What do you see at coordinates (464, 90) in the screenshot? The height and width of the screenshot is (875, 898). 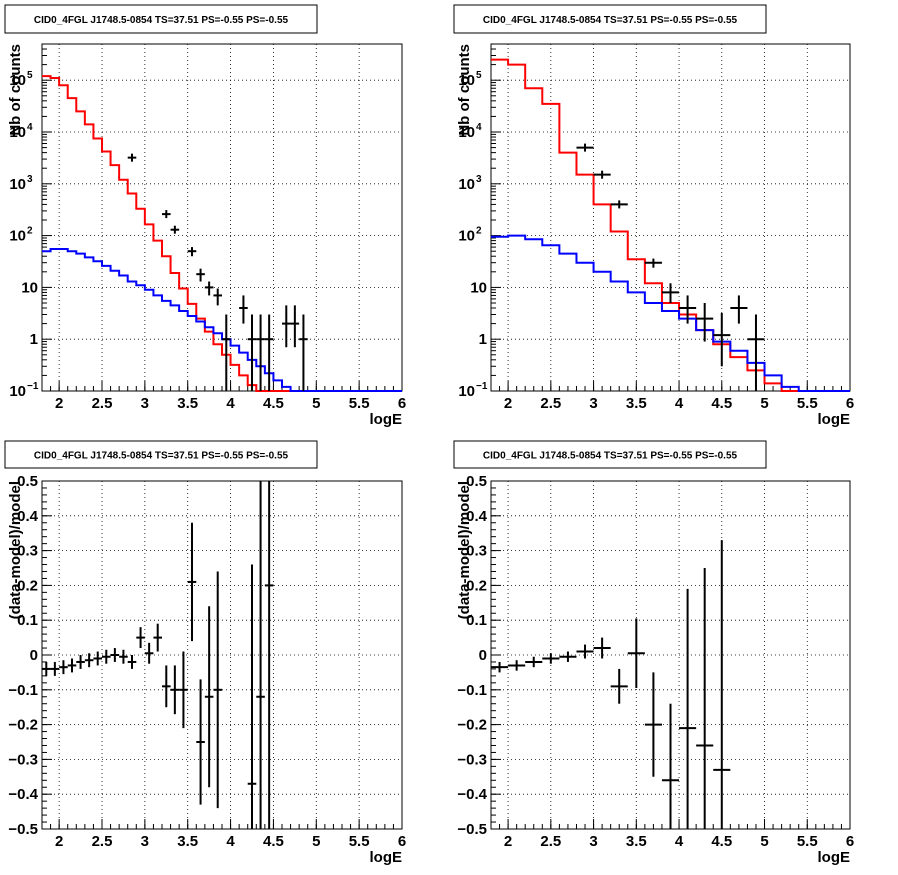 I see `y-axis-title: Nb of counts` at bounding box center [464, 90].